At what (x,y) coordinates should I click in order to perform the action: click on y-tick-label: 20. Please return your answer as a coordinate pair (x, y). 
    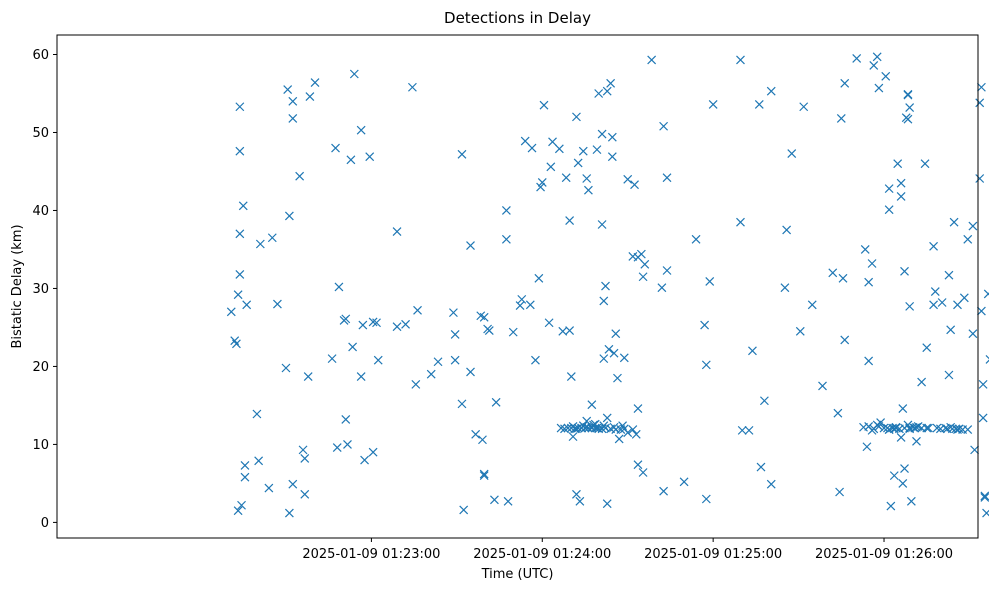
    Looking at the image, I should click on (40, 367).